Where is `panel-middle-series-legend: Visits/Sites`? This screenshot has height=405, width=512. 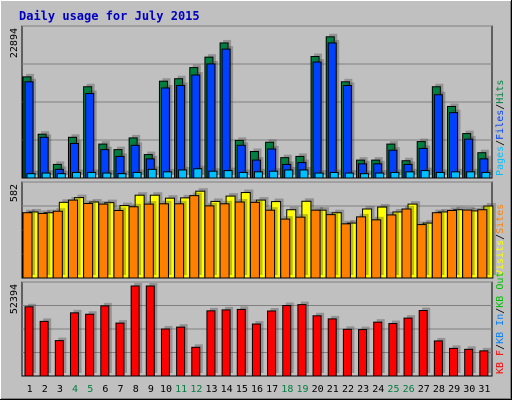 panel-middle-series-legend: Visits/Sites is located at coordinates (500, 240).